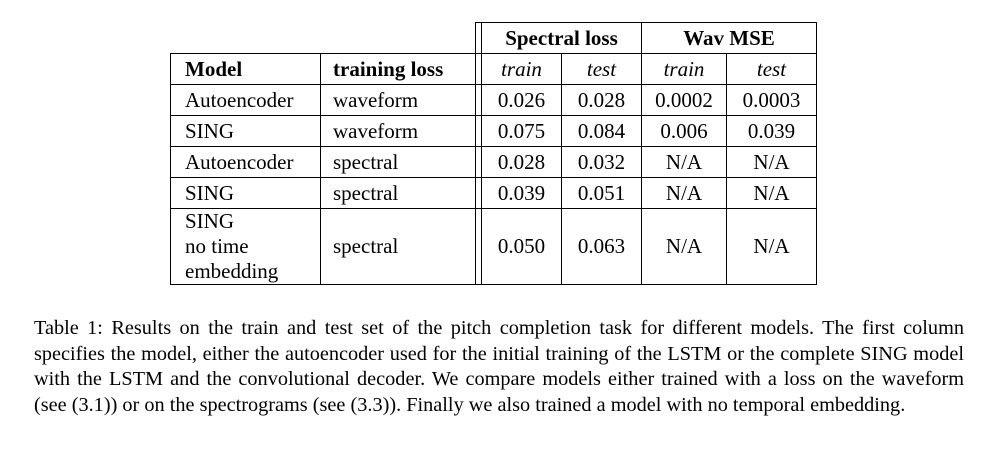 The width and height of the screenshot is (997, 464). I want to click on group-header-row: Spectral loss Wav MSE, so click(494, 38).